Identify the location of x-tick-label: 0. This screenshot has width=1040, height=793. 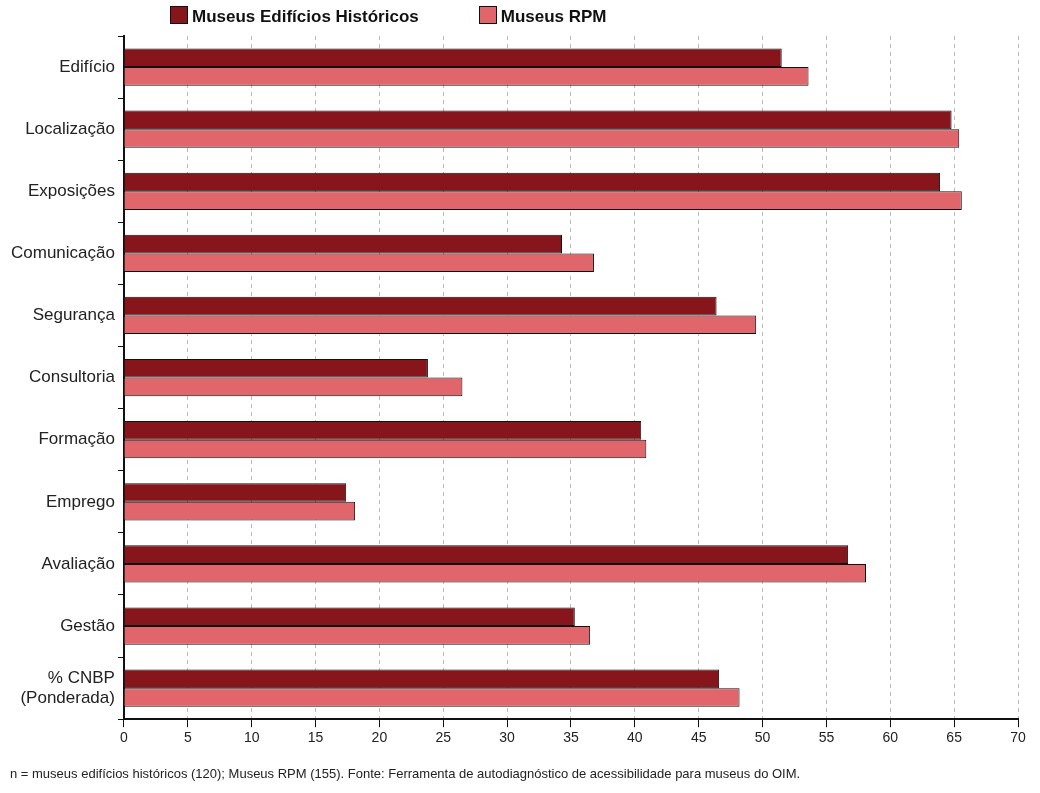
(124, 737).